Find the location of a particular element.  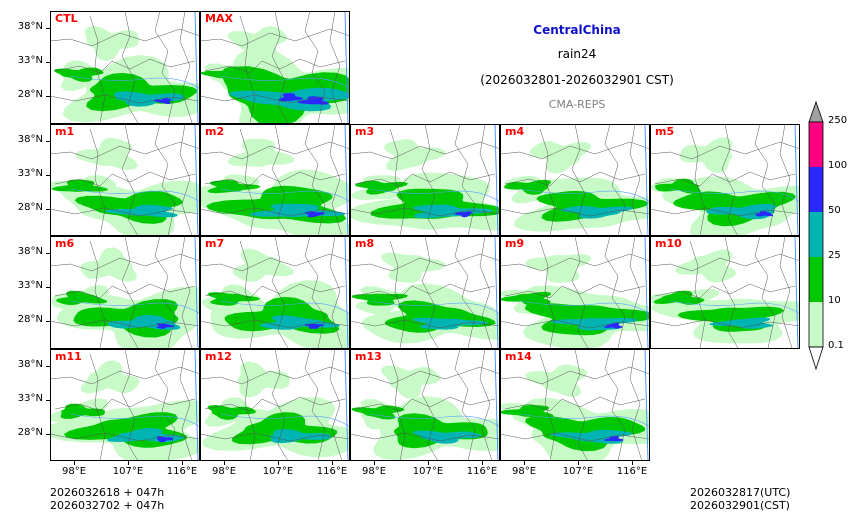

panel-m11: m11 is located at coordinates (125, 404).